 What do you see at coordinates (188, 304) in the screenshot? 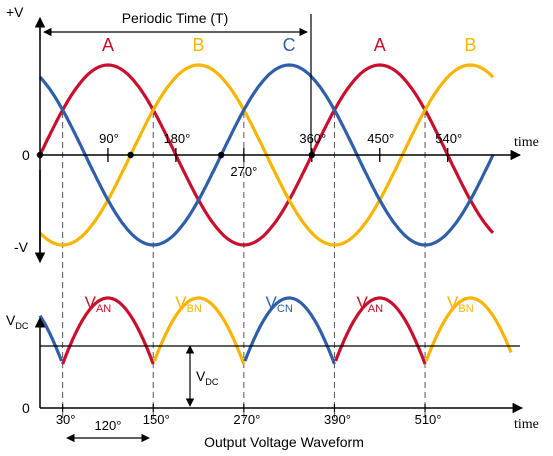
I see `lobe-label-1: VBN` at bounding box center [188, 304].